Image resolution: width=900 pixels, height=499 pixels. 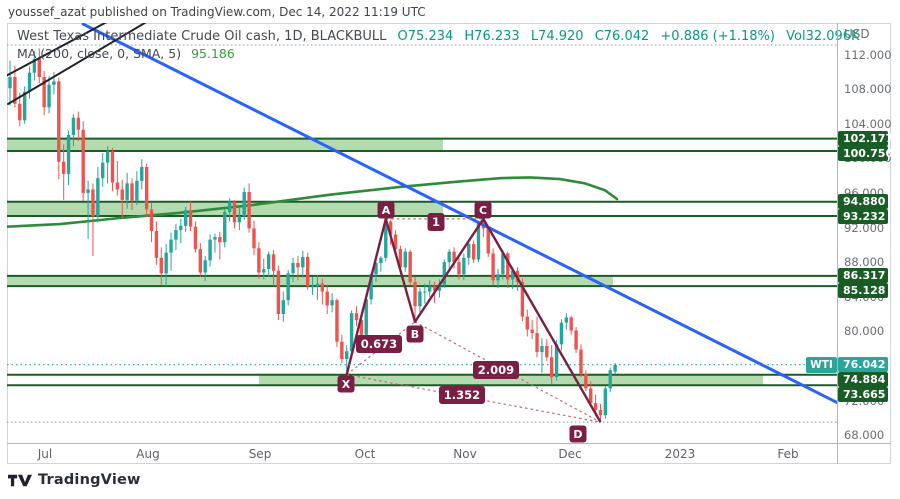 I want to click on pattern-ratio-label-text: 1, so click(x=436, y=222).